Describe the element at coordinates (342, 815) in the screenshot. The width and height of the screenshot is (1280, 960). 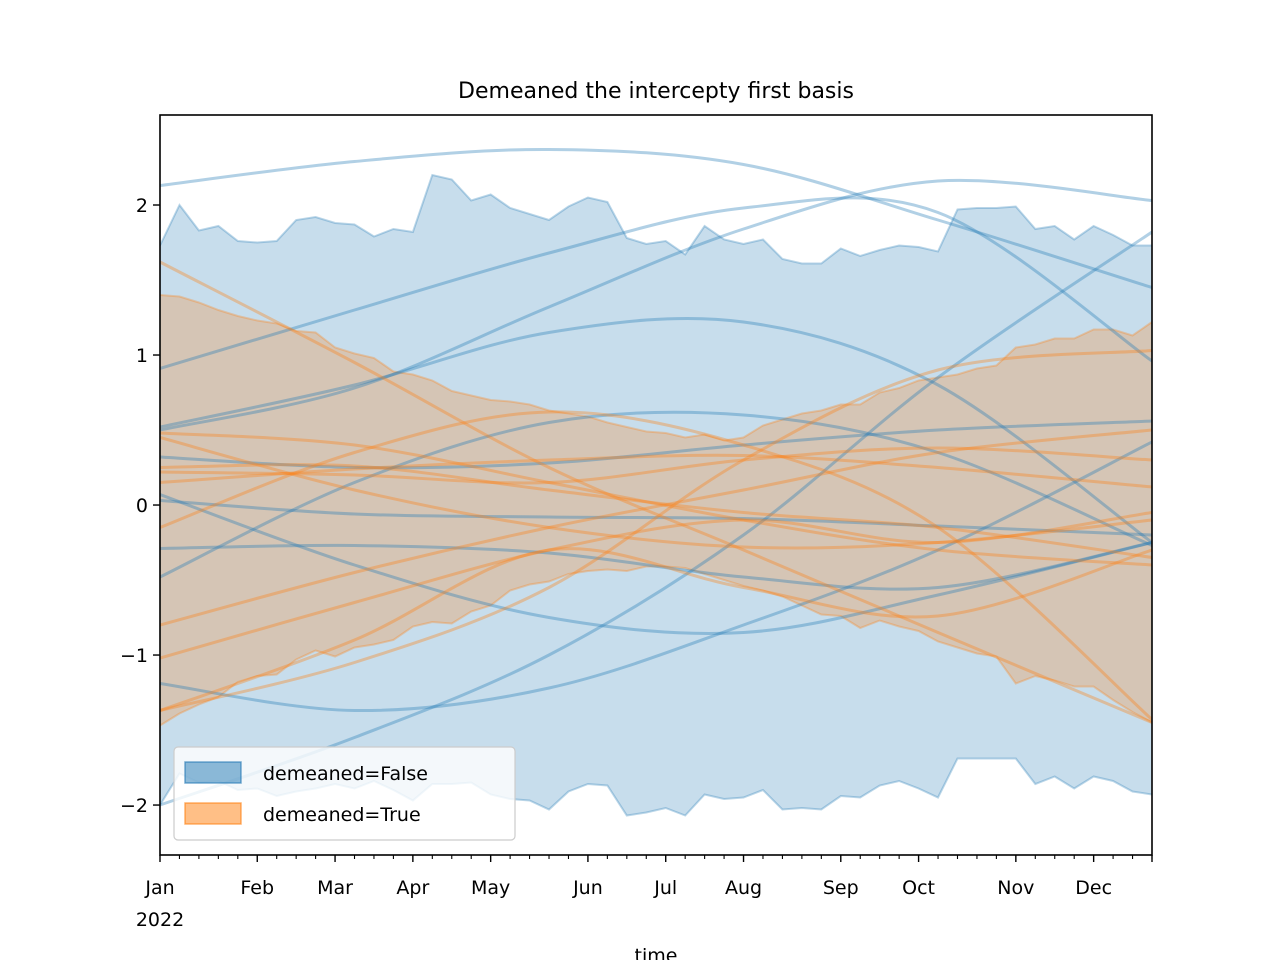
I see `legend-label-true: demeaned=True` at that location.